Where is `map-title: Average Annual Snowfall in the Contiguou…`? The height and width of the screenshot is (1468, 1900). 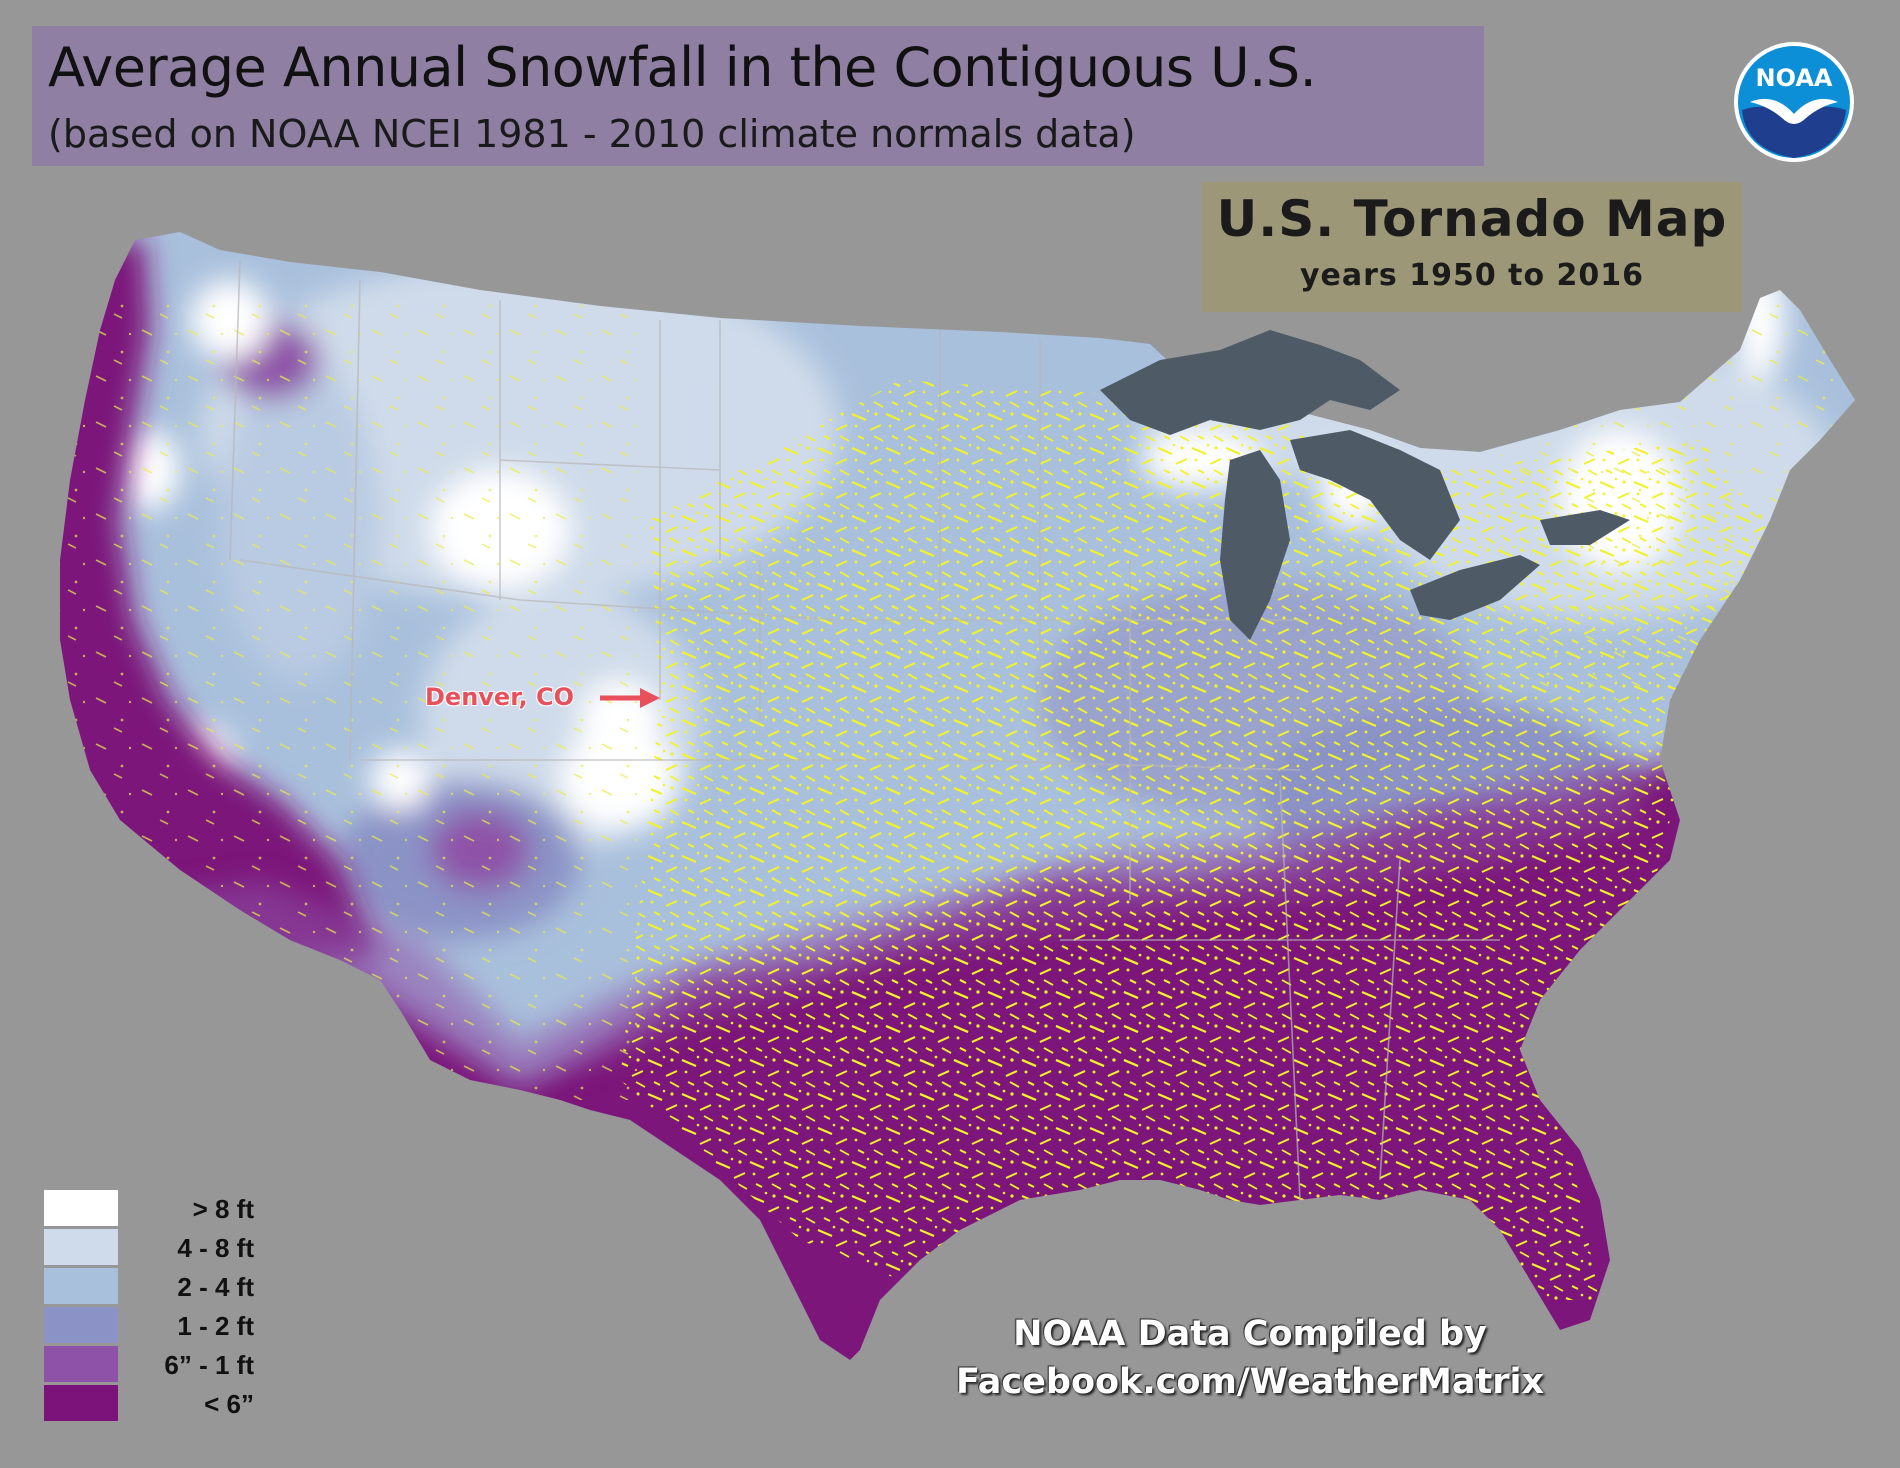 map-title: Average Annual Snowfall in the Contiguou… is located at coordinates (682, 67).